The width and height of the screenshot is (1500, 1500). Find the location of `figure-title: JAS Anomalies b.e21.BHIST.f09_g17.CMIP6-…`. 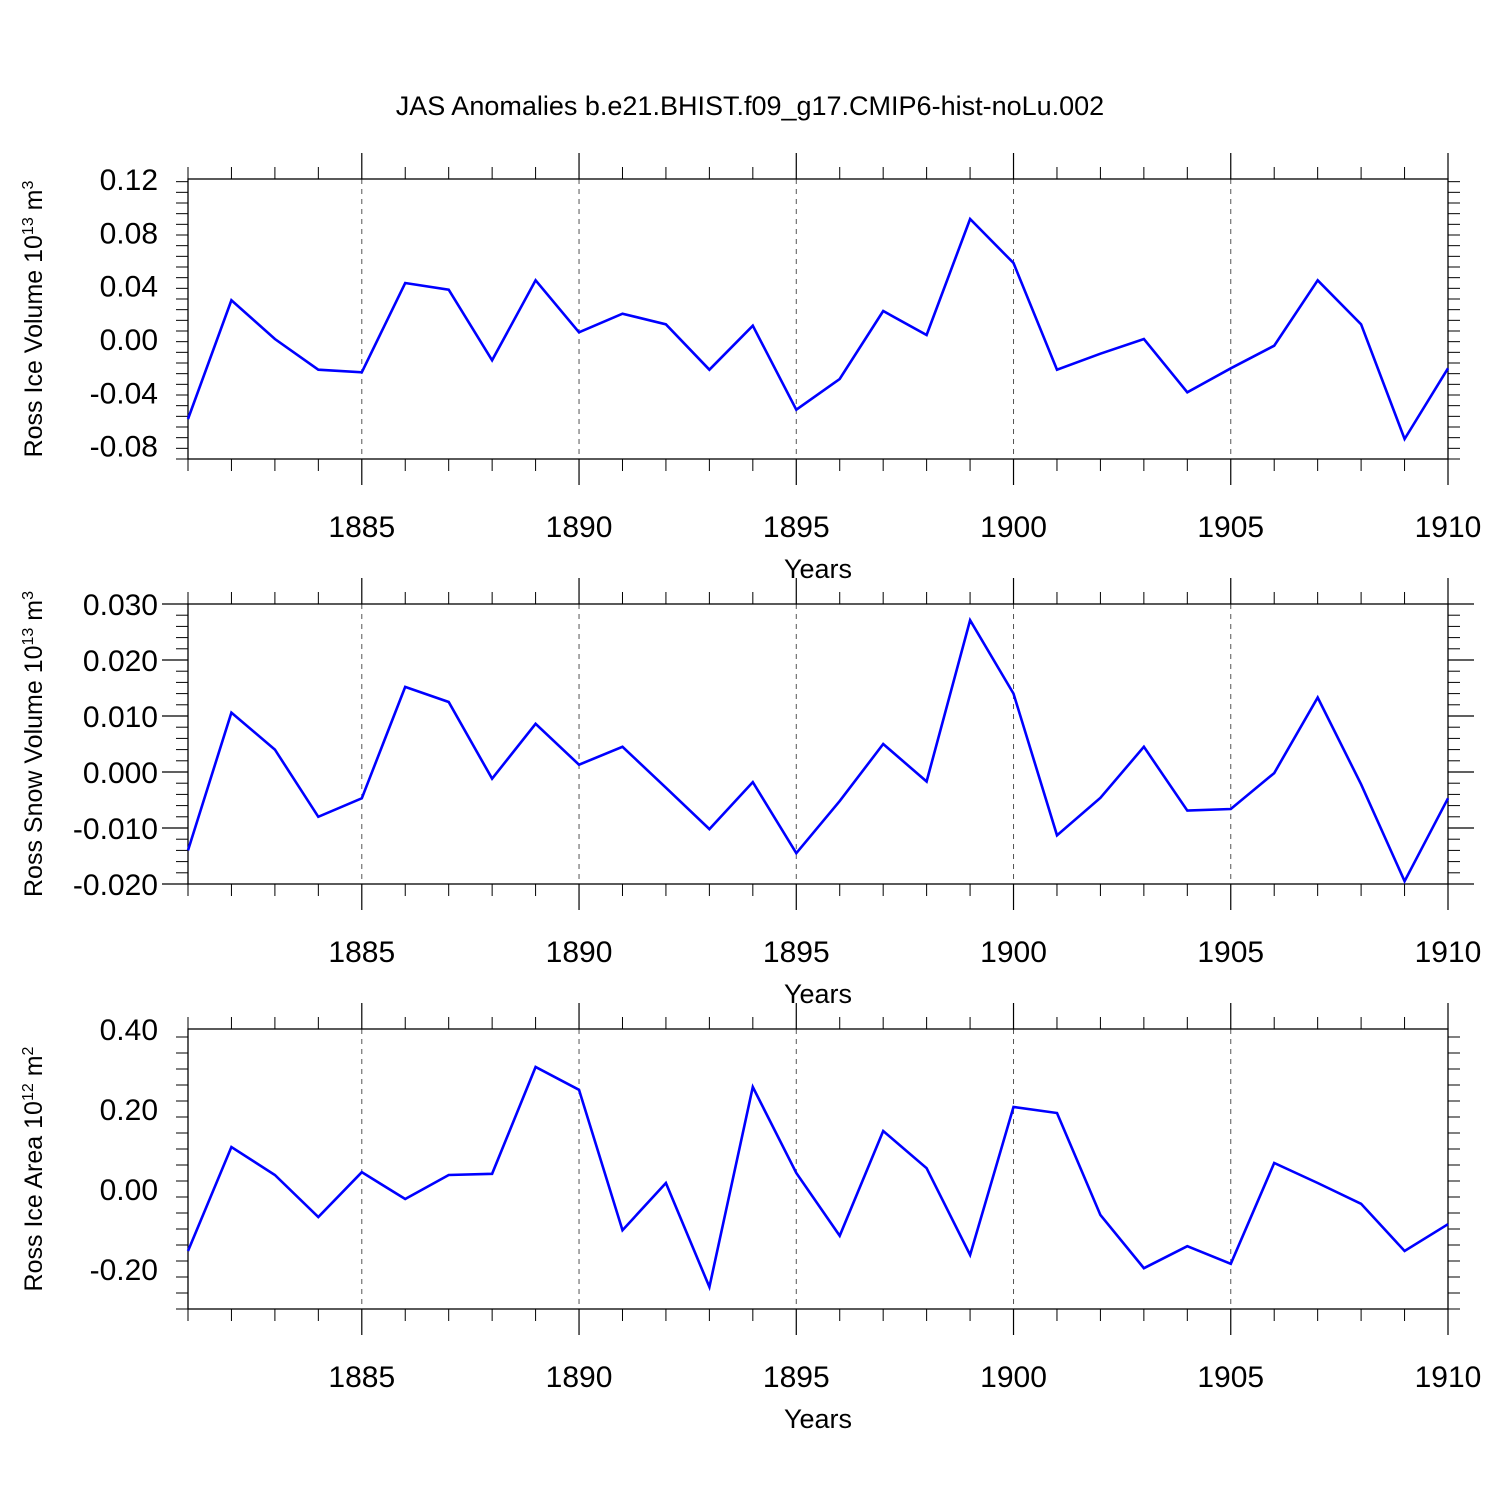

figure-title: JAS Anomalies b.e21.BHIST.f09_g17.CMIP6-… is located at coordinates (750, 106).